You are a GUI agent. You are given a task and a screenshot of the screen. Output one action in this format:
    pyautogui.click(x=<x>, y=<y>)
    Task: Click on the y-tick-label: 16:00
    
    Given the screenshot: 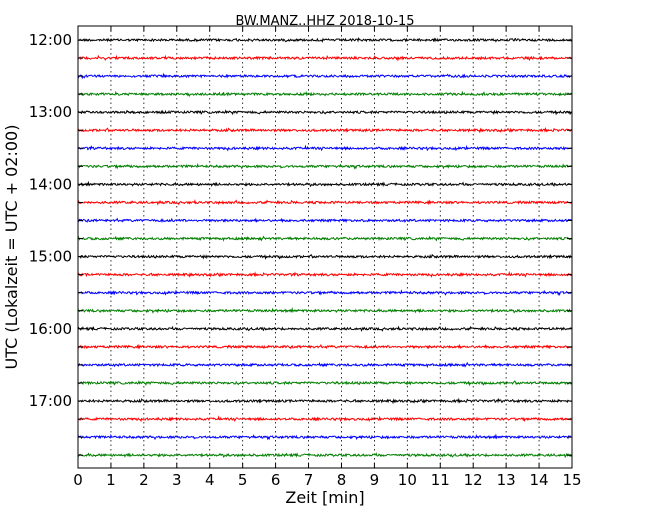 What is the action you would take?
    pyautogui.click(x=50, y=329)
    